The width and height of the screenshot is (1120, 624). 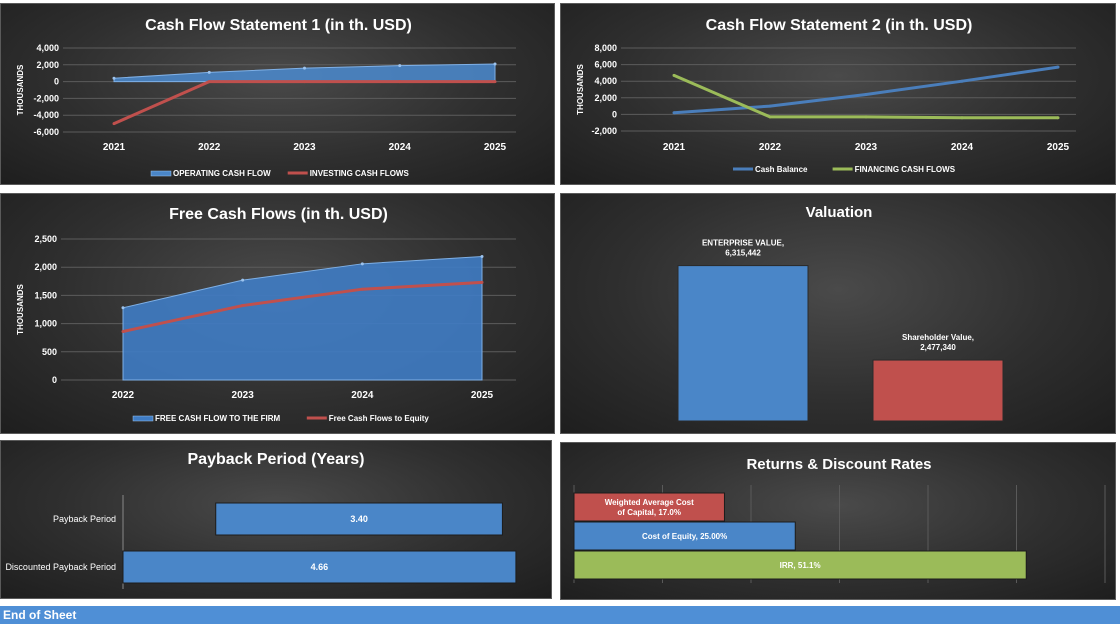 I want to click on y-tick-label: 500, so click(x=49, y=352).